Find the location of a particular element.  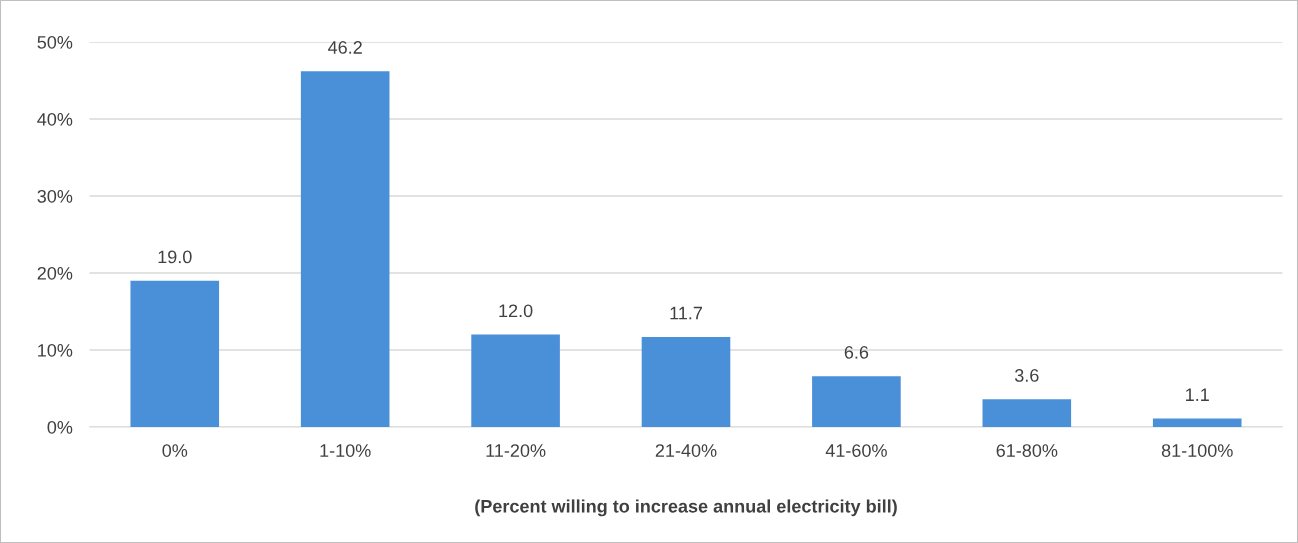

data-label: 19.0 is located at coordinates (175, 257).